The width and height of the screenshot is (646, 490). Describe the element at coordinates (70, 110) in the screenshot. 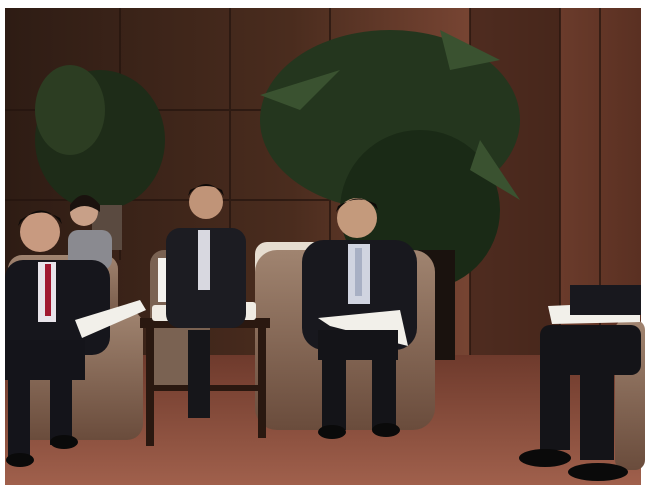

I see `foliage` at that location.